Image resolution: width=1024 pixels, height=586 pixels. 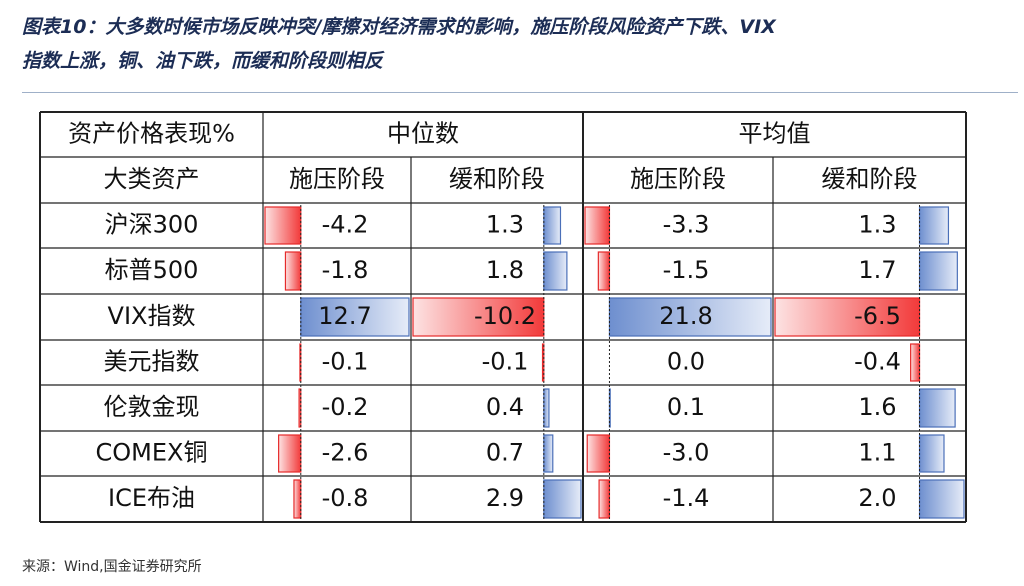 What do you see at coordinates (686, 270) in the screenshot?
I see `value-cell: -1.5` at bounding box center [686, 270].